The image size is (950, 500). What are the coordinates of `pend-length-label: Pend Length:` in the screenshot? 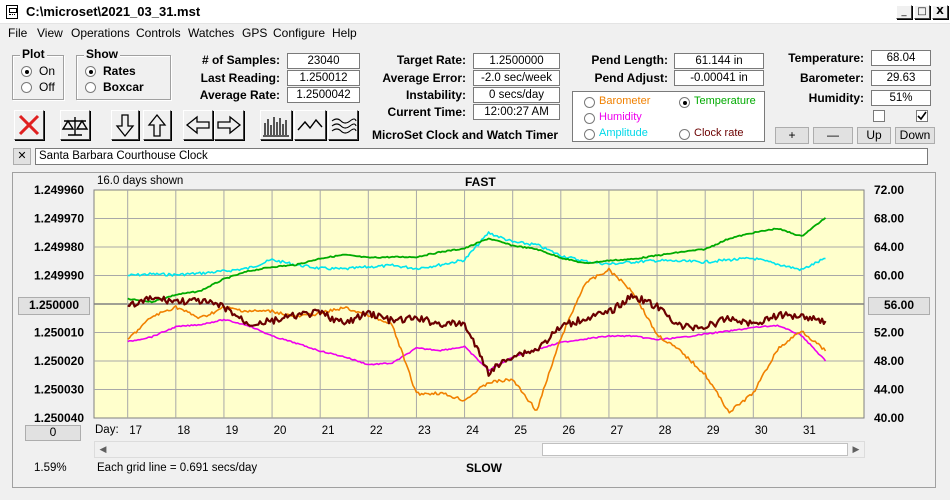 It's located at (629, 60).